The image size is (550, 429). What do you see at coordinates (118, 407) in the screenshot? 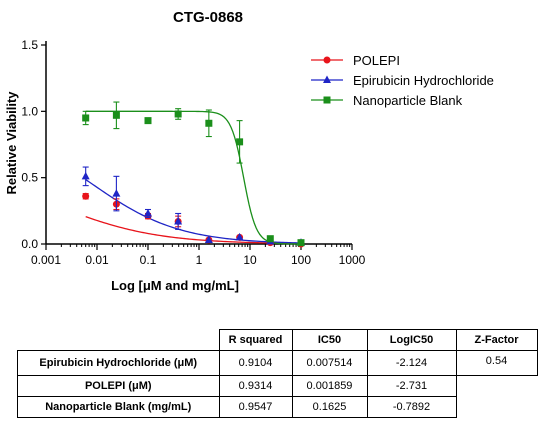
I see `row-label: Nanoparticle Blank (mg/mL)` at bounding box center [118, 407].